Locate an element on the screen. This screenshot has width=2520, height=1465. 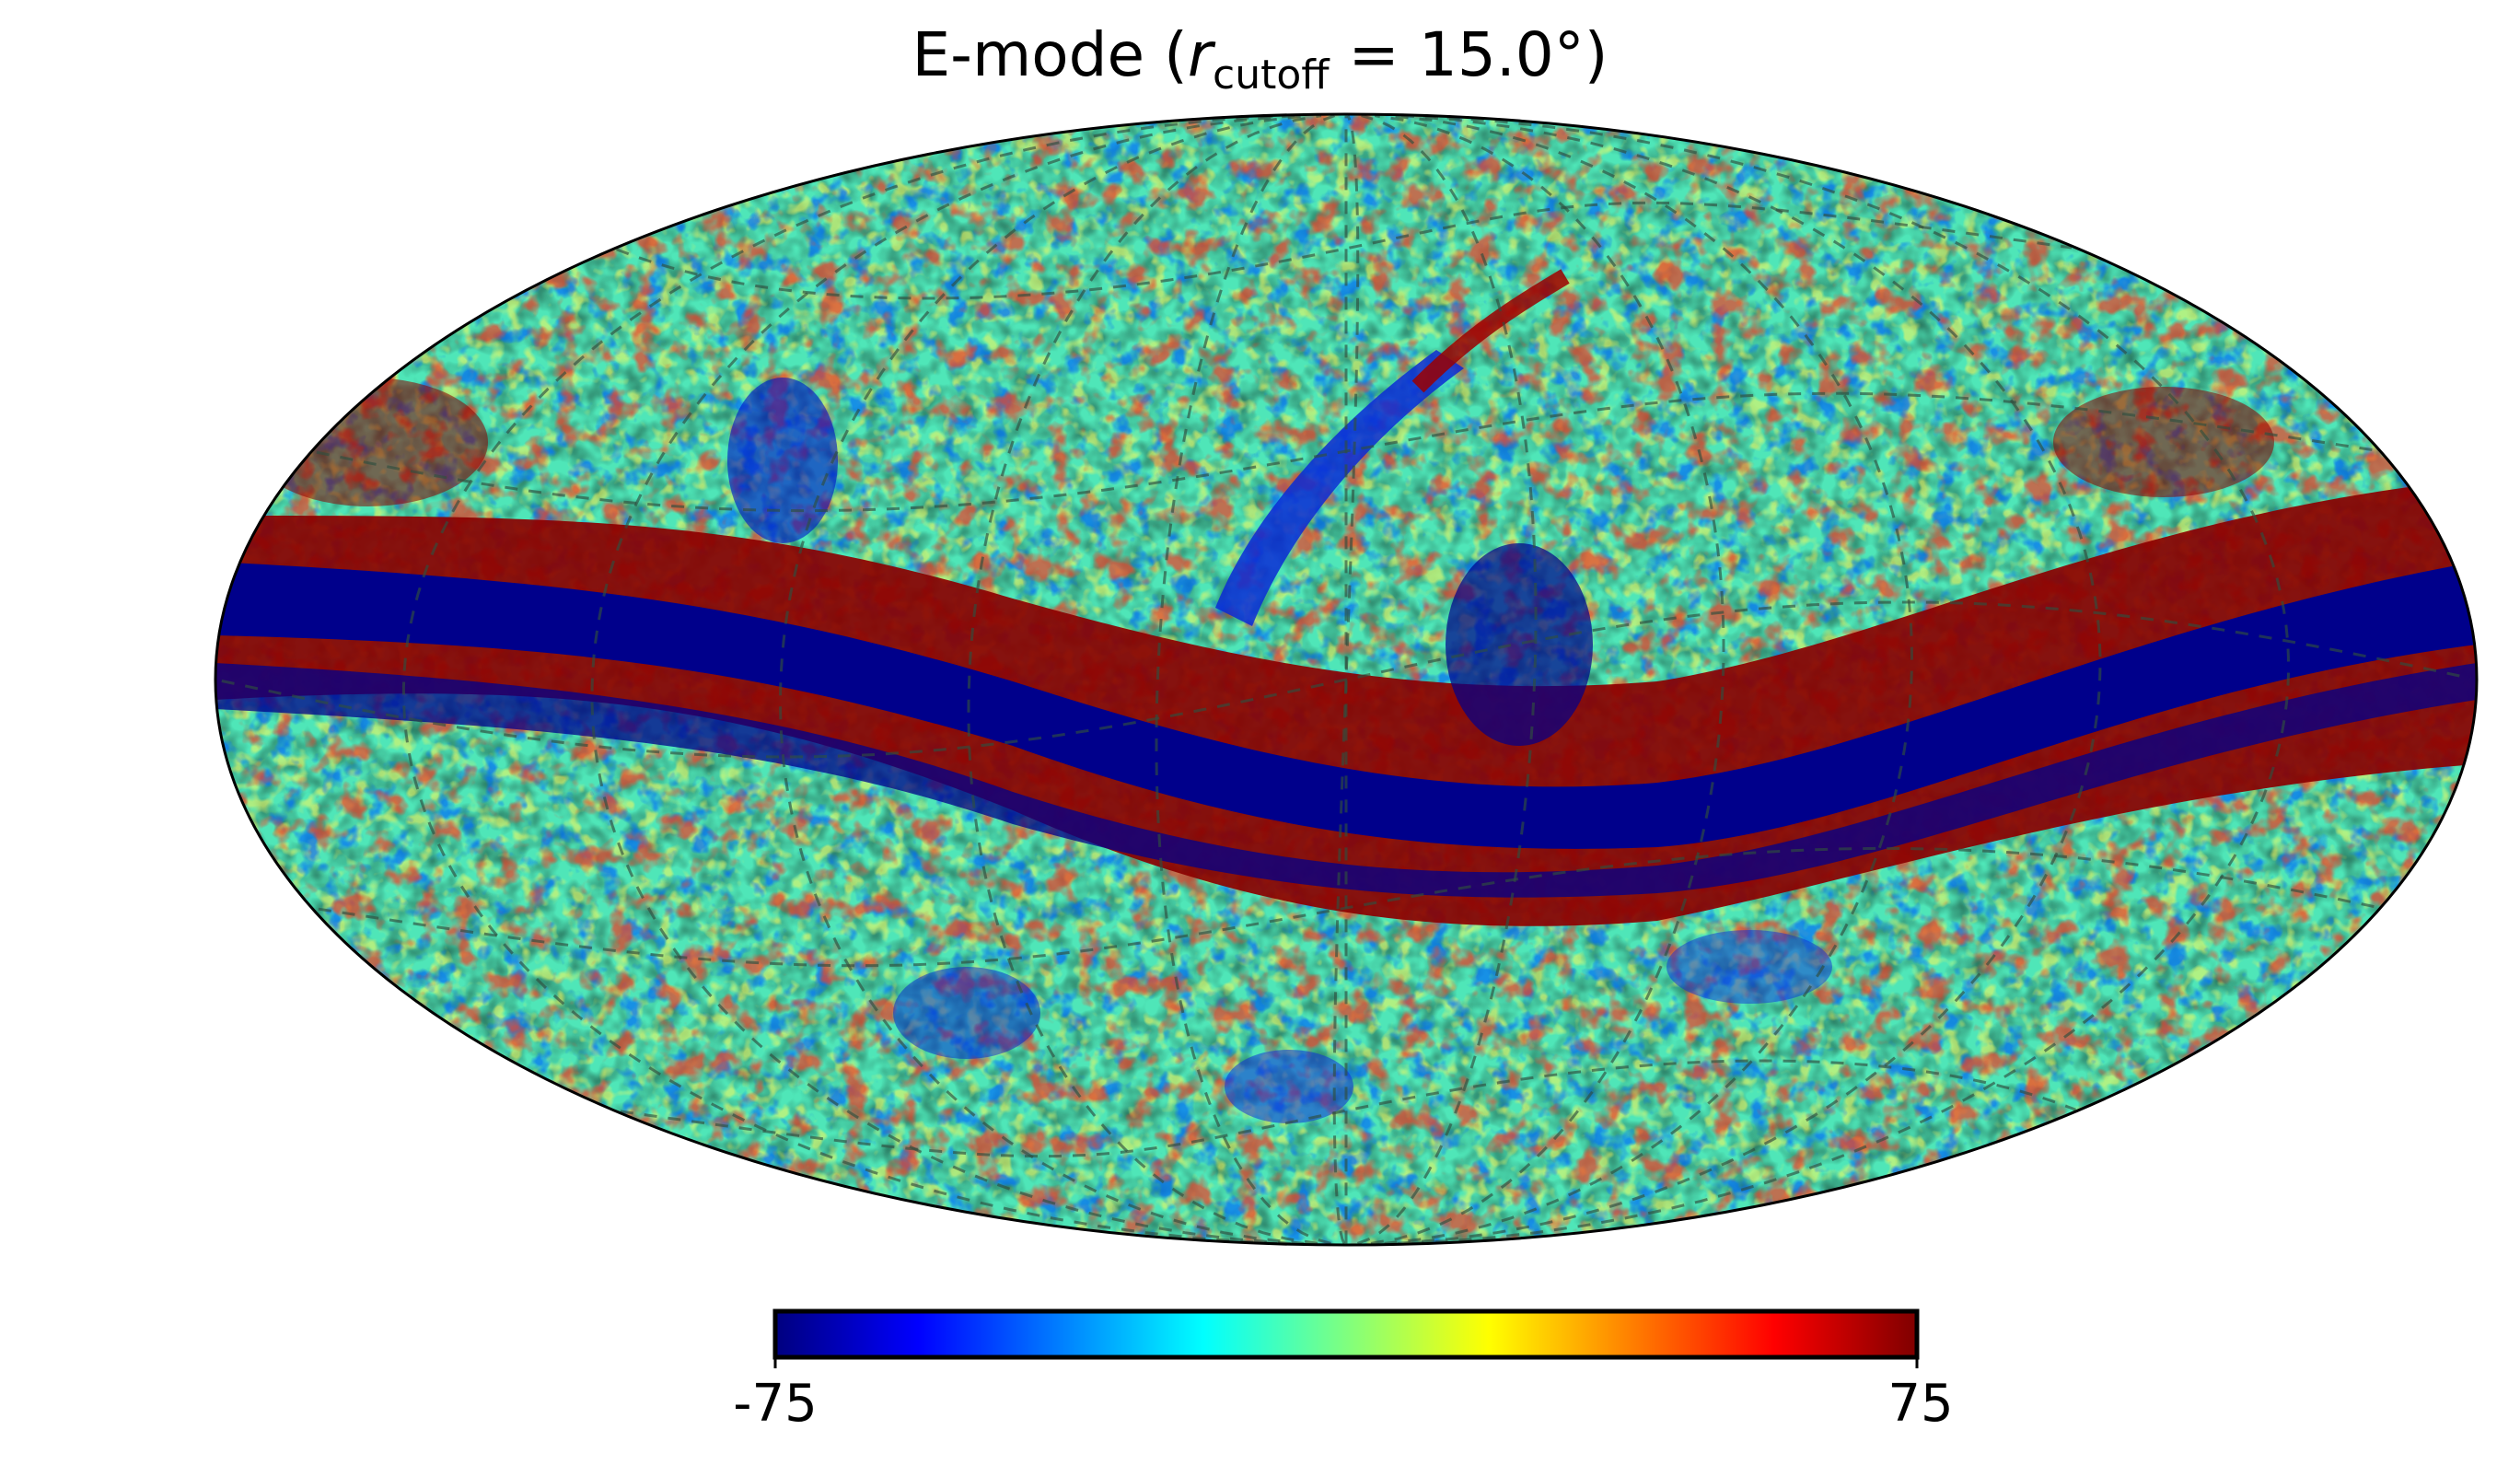
colorbar-max-label: 75 is located at coordinates (1920, 1404).